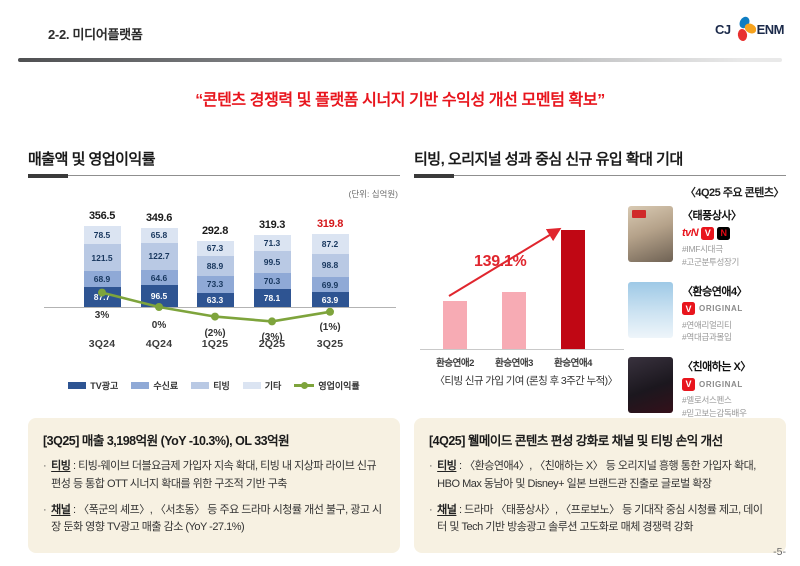  Describe the element at coordinates (330, 244) in the screenshot. I see `bar-segment-기타: 87.2` at that location.